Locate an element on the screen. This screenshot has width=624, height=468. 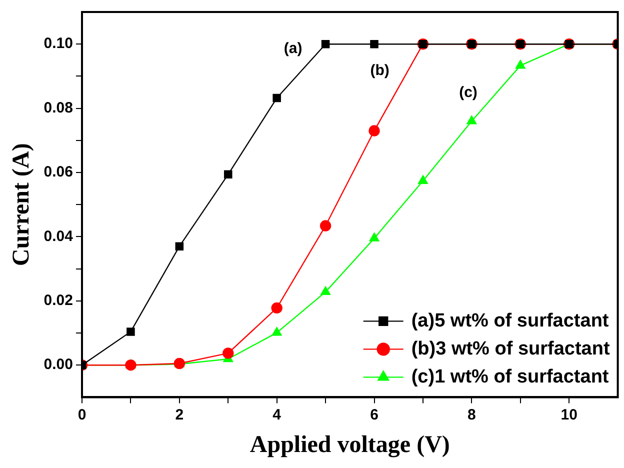
y-tick-label: 0.02 is located at coordinates (58, 301).